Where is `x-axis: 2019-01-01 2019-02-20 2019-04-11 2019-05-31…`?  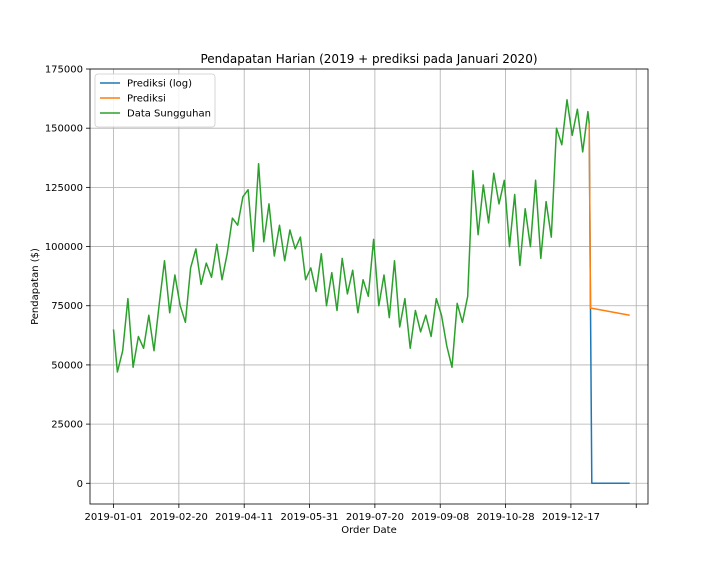
x-axis: 2019-01-01 2019-02-20 2019-04-11 2019-05-31… is located at coordinates (360, 513).